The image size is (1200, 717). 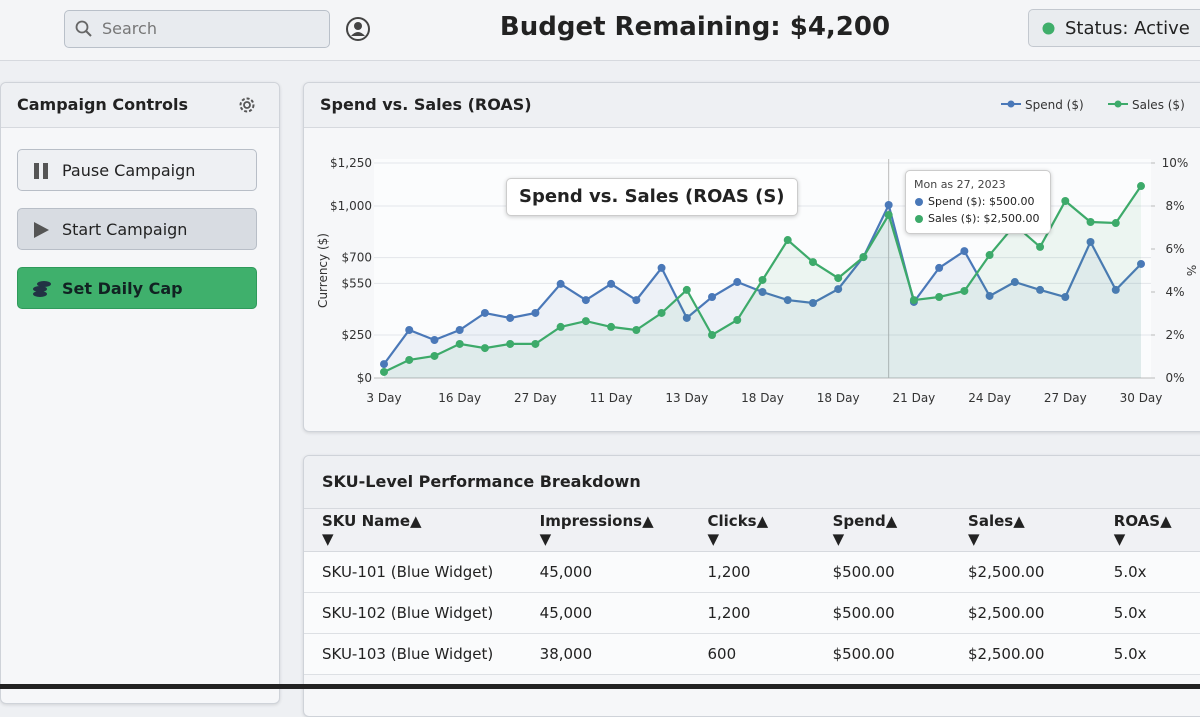 What do you see at coordinates (1174, 206) in the screenshot?
I see `y2-tick-label: 8%` at bounding box center [1174, 206].